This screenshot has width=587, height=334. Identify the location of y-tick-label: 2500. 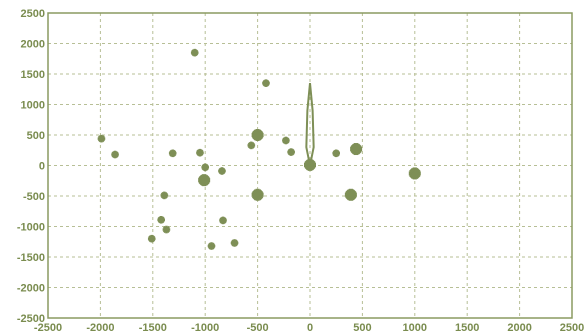
(33, 14).